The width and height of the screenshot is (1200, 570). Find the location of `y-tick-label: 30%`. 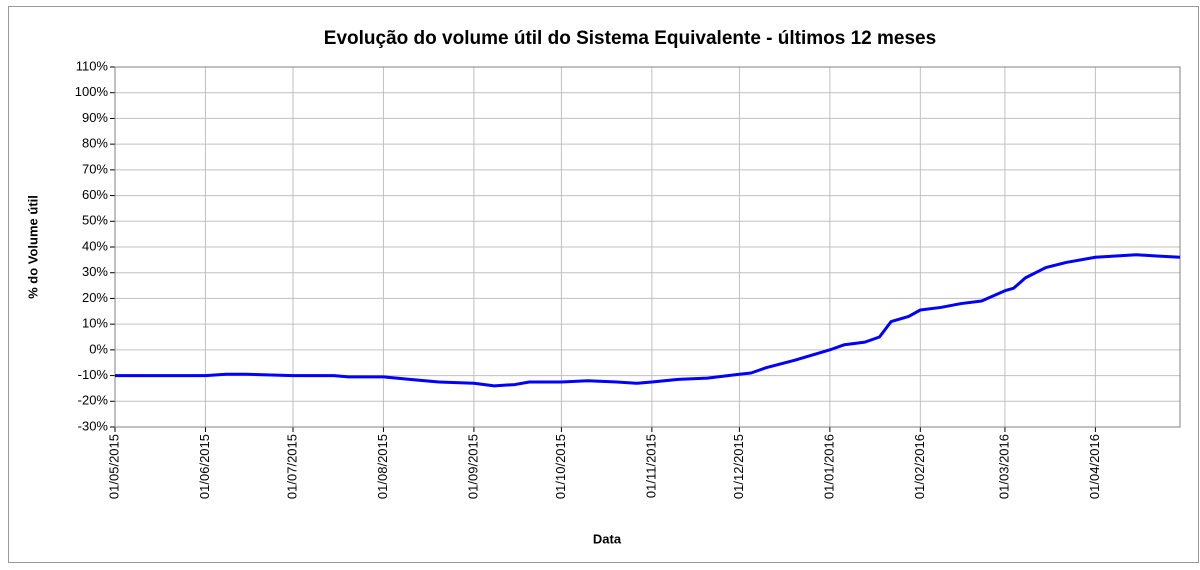

y-tick-label: 30% is located at coordinates (95, 271).